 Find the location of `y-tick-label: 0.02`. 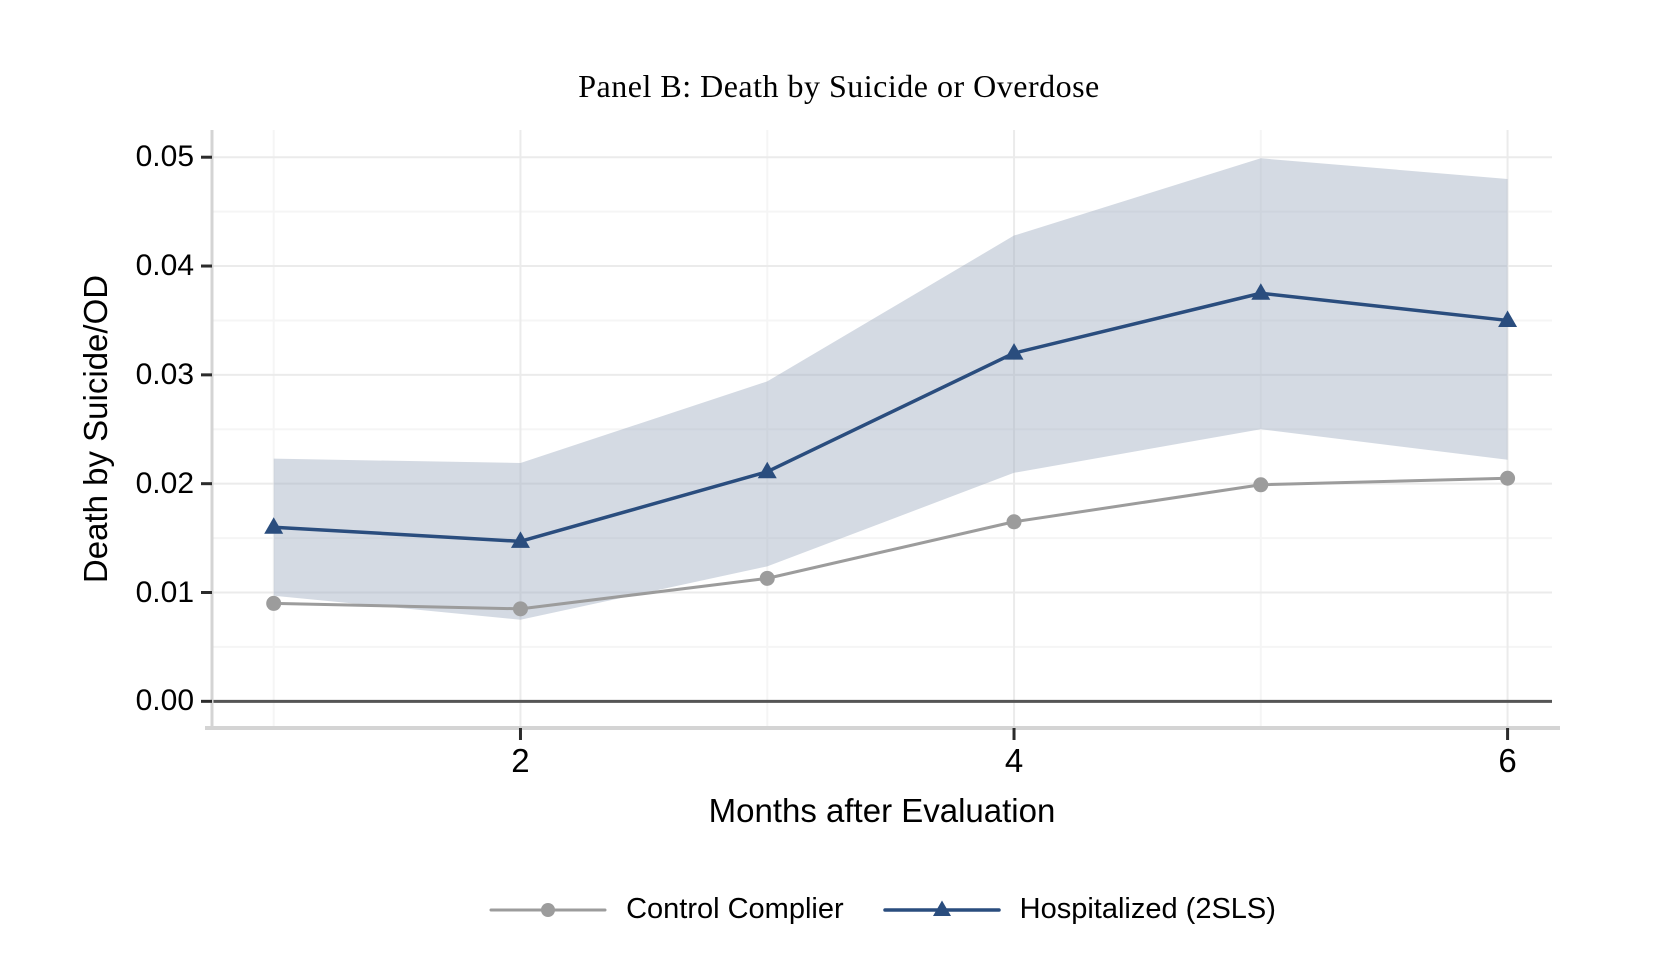

y-tick-label: 0.02 is located at coordinates (164, 483).